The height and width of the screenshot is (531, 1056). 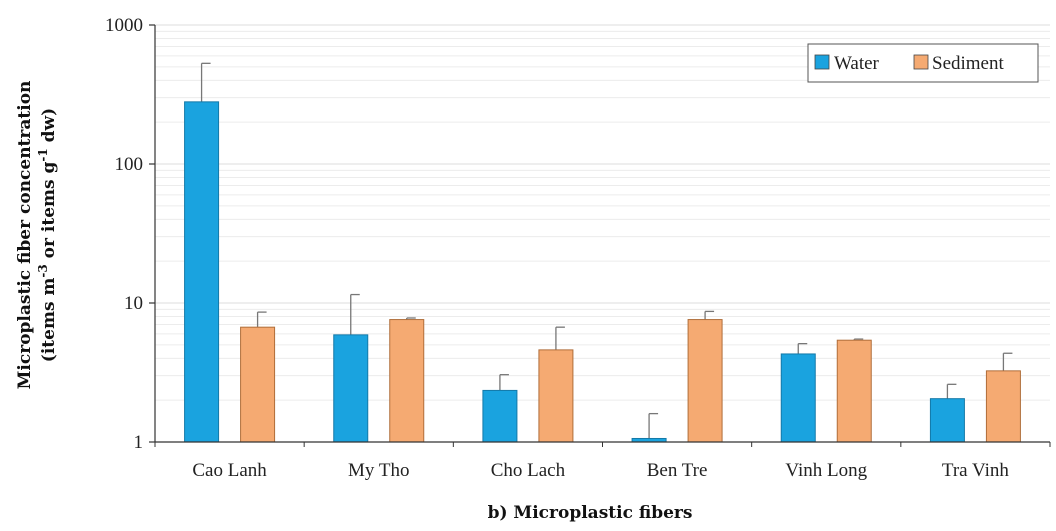 What do you see at coordinates (590, 513) in the screenshot?
I see `x-axis-title: b) Microplastic fibers` at bounding box center [590, 513].